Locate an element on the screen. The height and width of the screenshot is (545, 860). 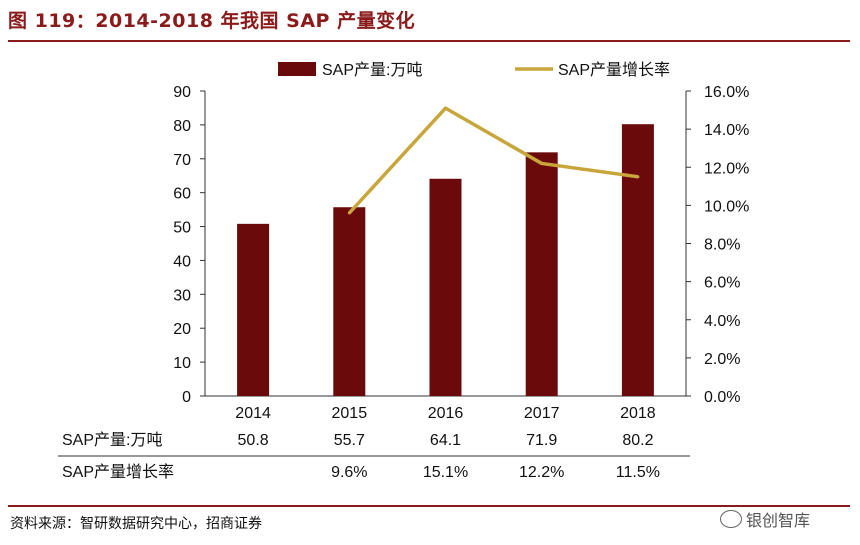
bar-2015 is located at coordinates (349, 301).